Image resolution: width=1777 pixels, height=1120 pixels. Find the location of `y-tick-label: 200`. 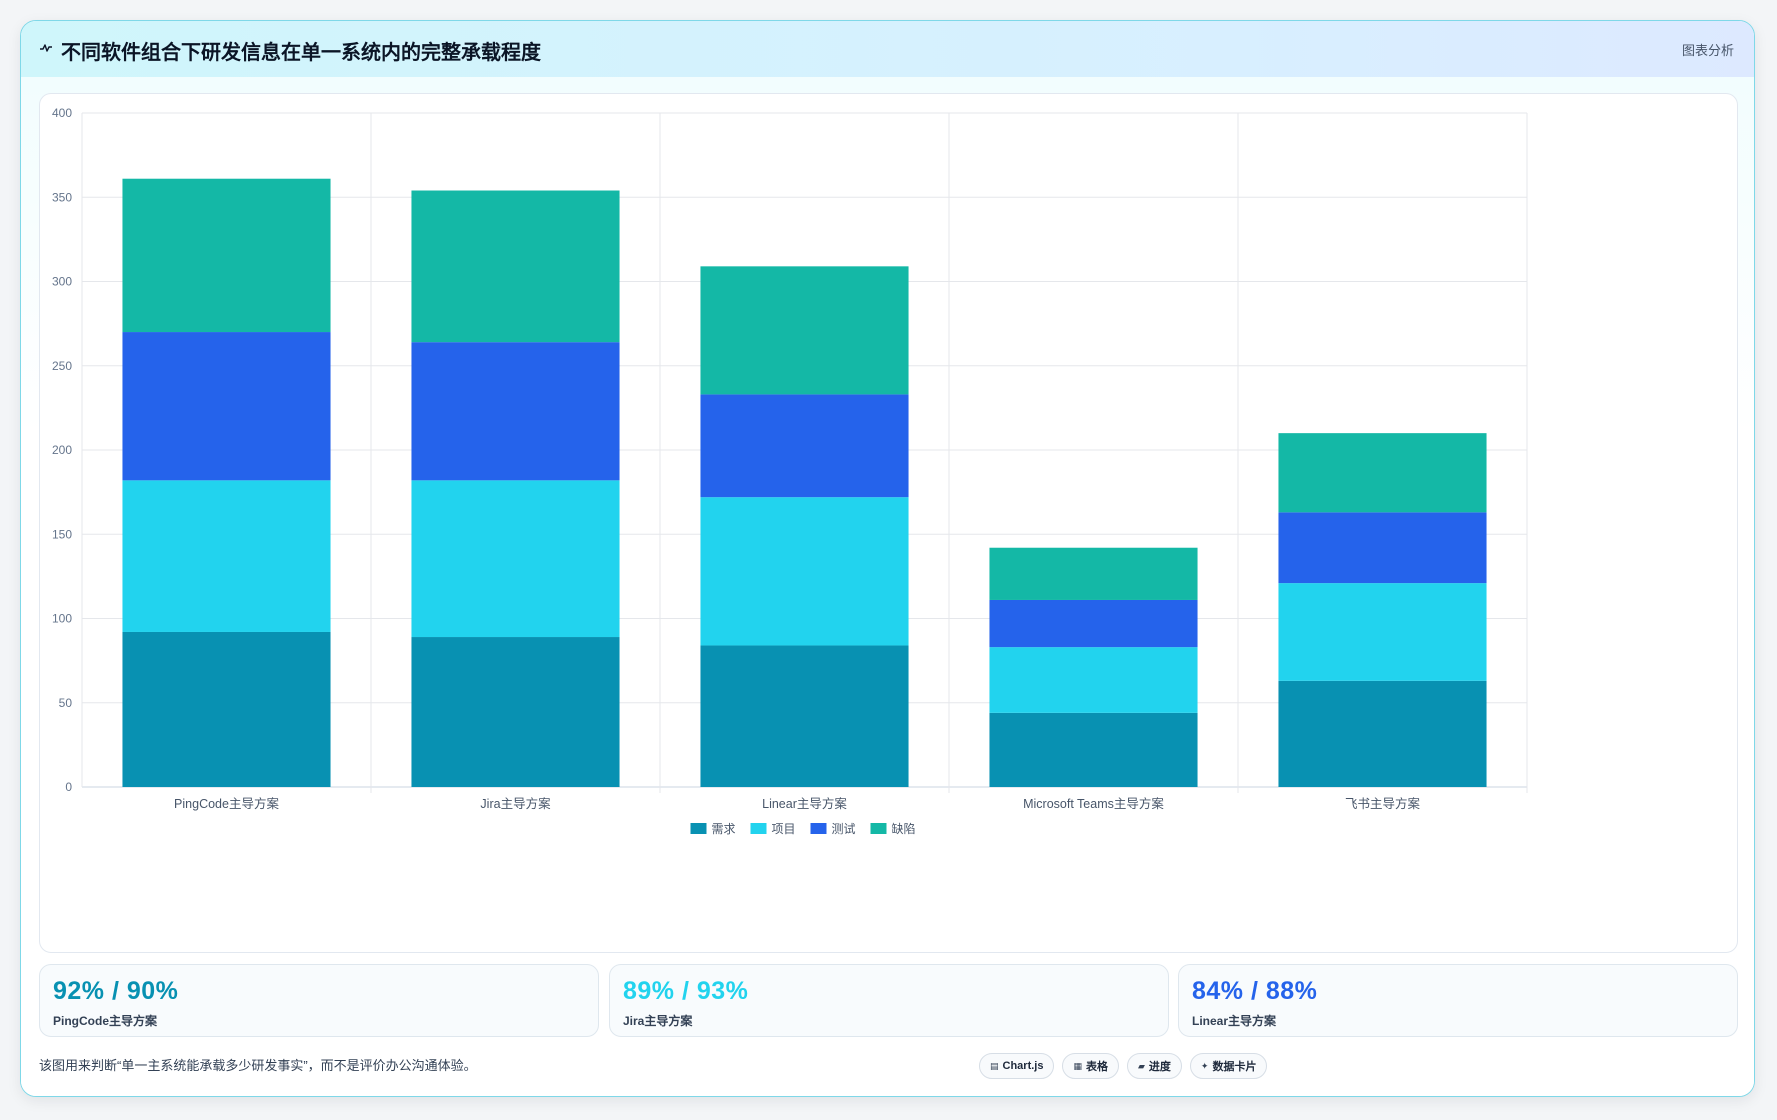

y-tick-label: 200 is located at coordinates (62, 450).